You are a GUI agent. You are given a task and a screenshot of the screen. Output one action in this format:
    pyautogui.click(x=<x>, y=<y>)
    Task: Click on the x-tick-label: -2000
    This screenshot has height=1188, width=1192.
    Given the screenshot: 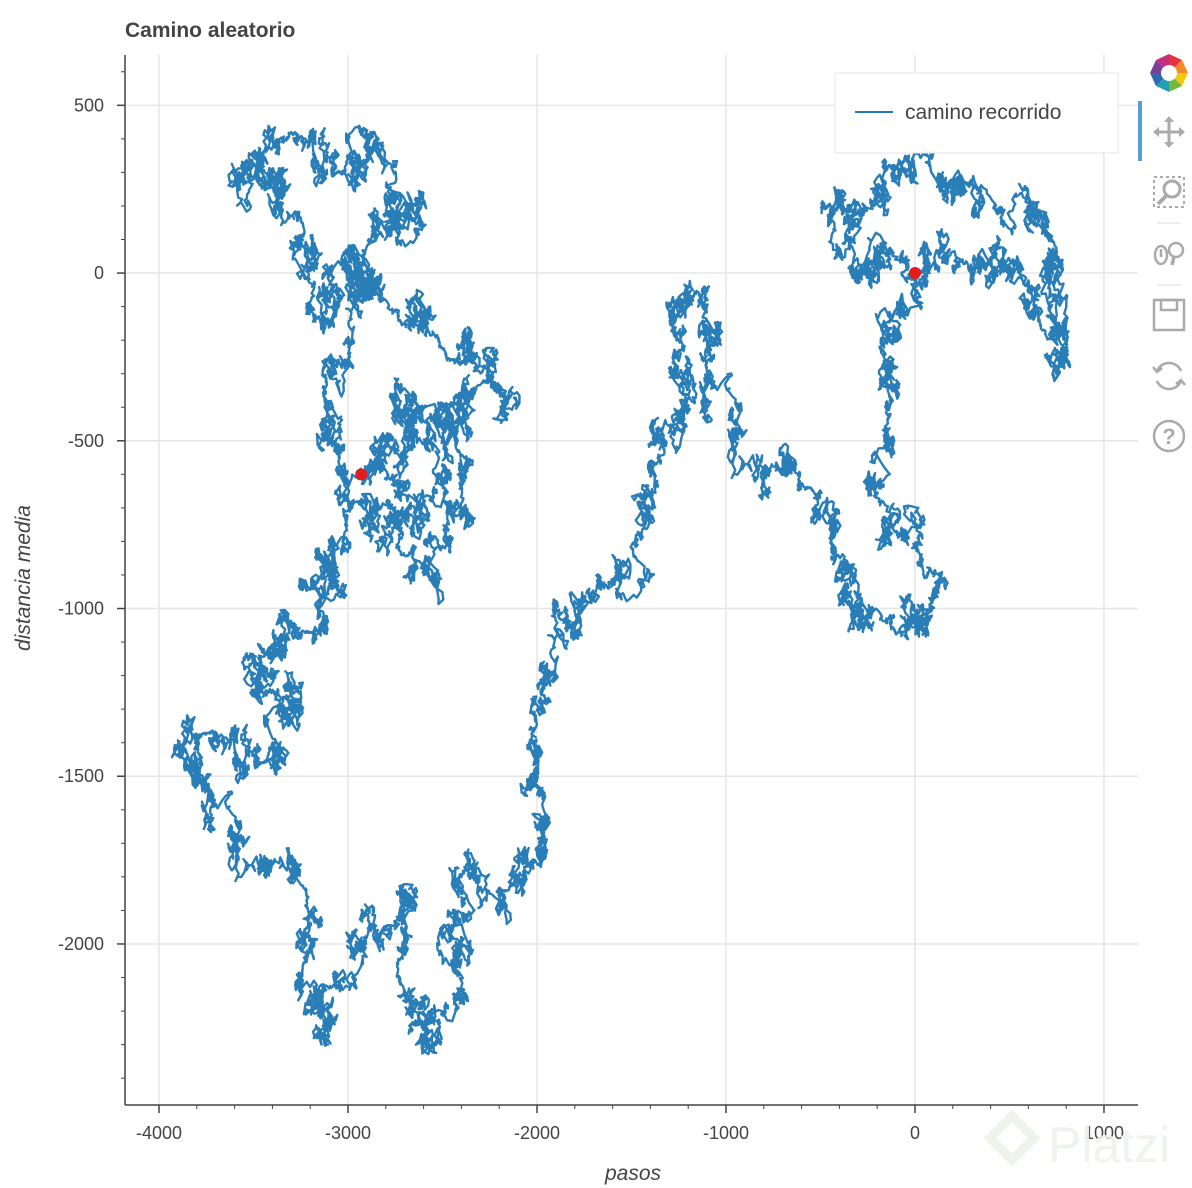 What is the action you would take?
    pyautogui.click(x=537, y=1133)
    